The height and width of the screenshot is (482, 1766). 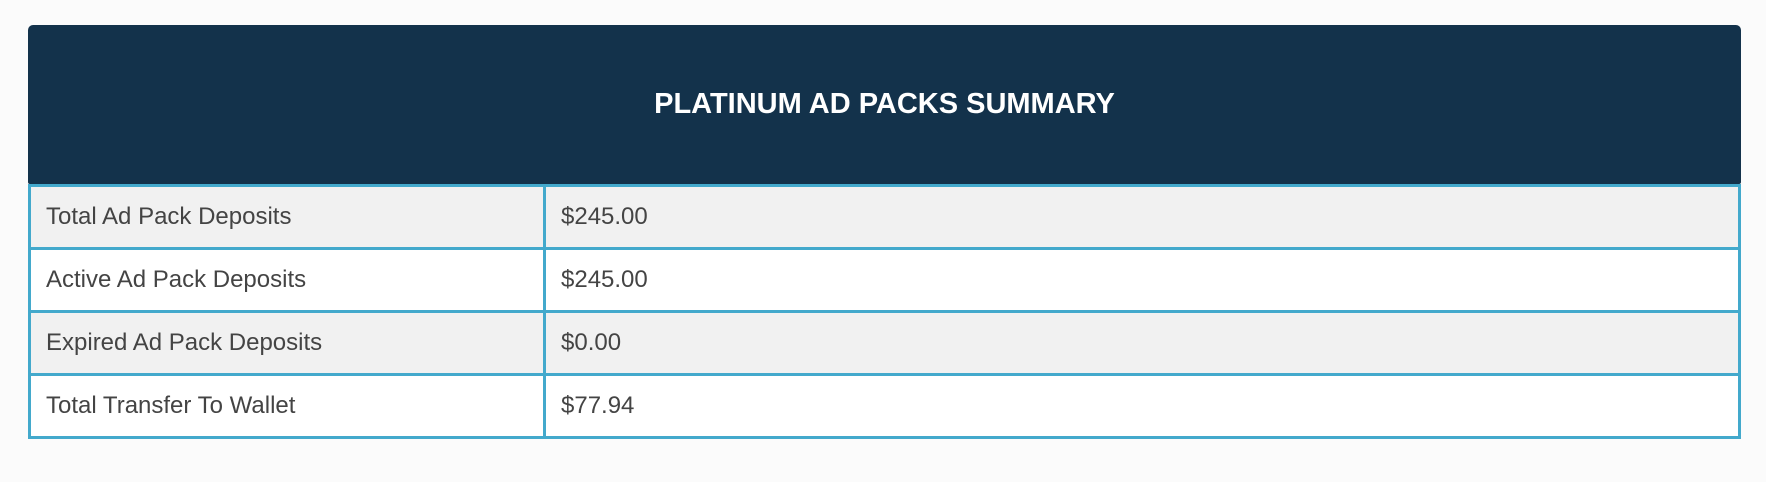 I want to click on row-label: Total Ad Pack Deposits, so click(x=287, y=217).